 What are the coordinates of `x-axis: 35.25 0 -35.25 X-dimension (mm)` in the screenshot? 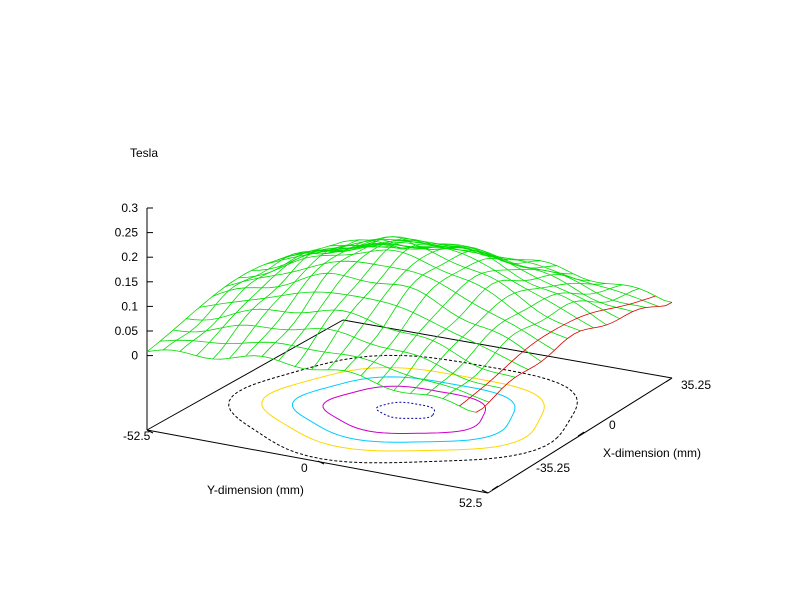 It's located at (601, 434).